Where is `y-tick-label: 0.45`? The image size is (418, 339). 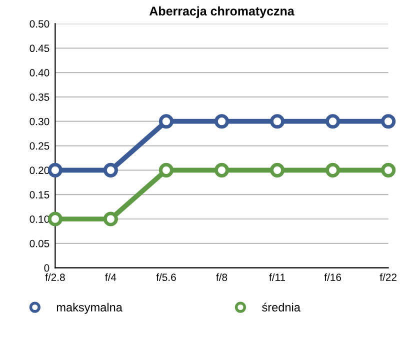
y-tick-label: 0.45 is located at coordinates (40, 48).